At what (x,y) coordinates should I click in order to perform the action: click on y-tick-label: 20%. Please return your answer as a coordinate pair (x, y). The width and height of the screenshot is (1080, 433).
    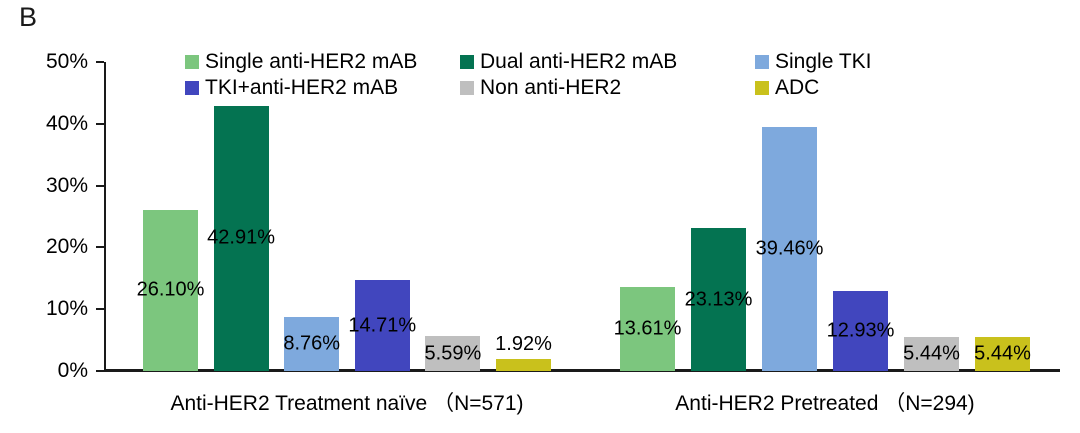
    Looking at the image, I should click on (66, 247).